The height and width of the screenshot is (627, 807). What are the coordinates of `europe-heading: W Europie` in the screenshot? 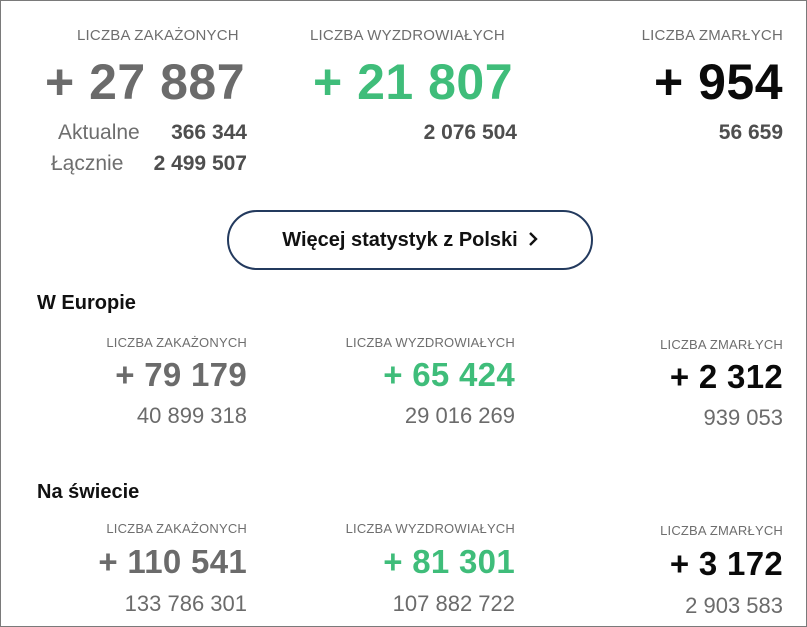 It's located at (86, 303).